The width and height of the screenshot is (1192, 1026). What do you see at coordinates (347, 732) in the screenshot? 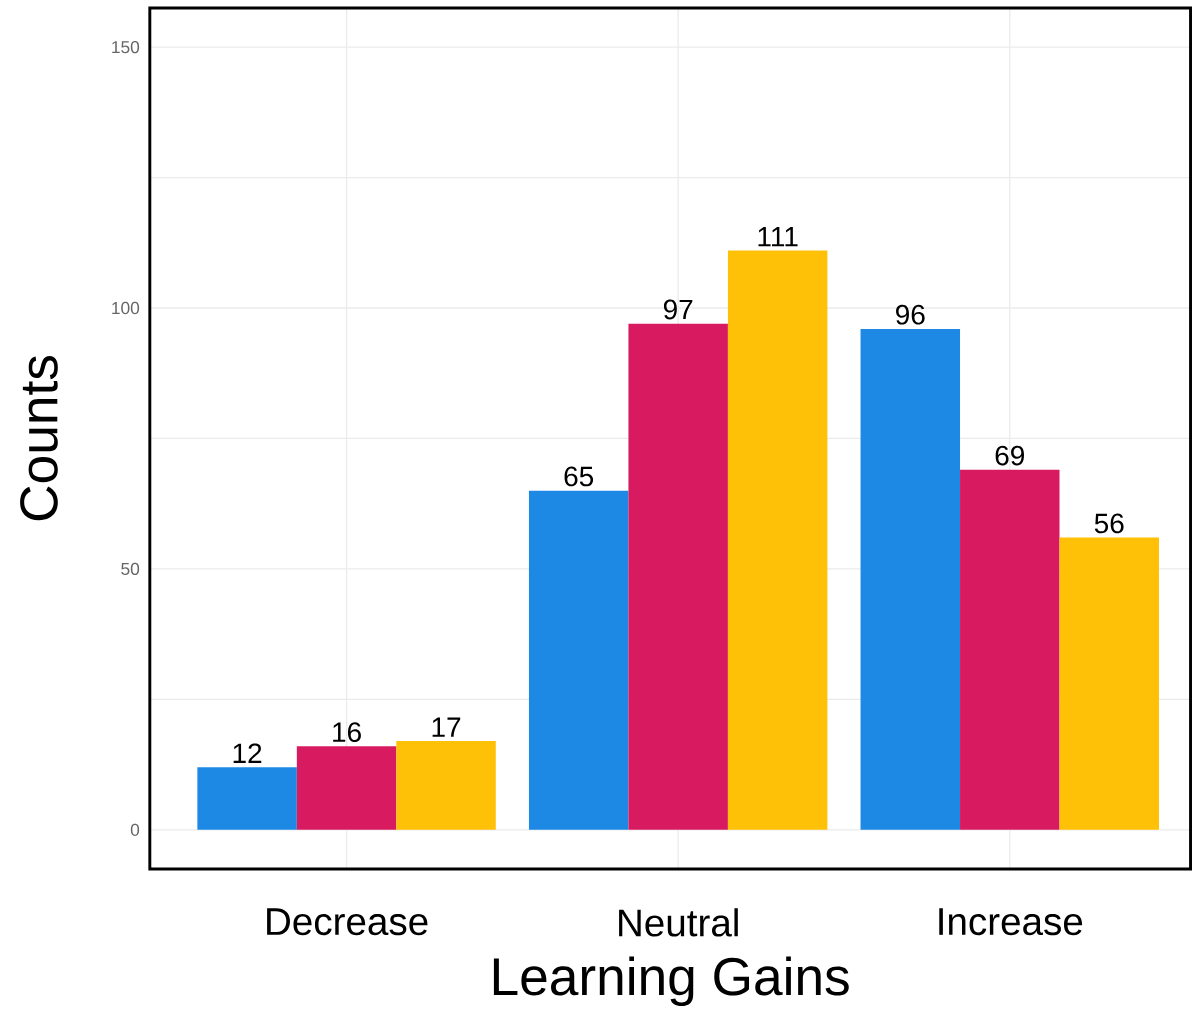
I see `data-label: 16` at bounding box center [347, 732].